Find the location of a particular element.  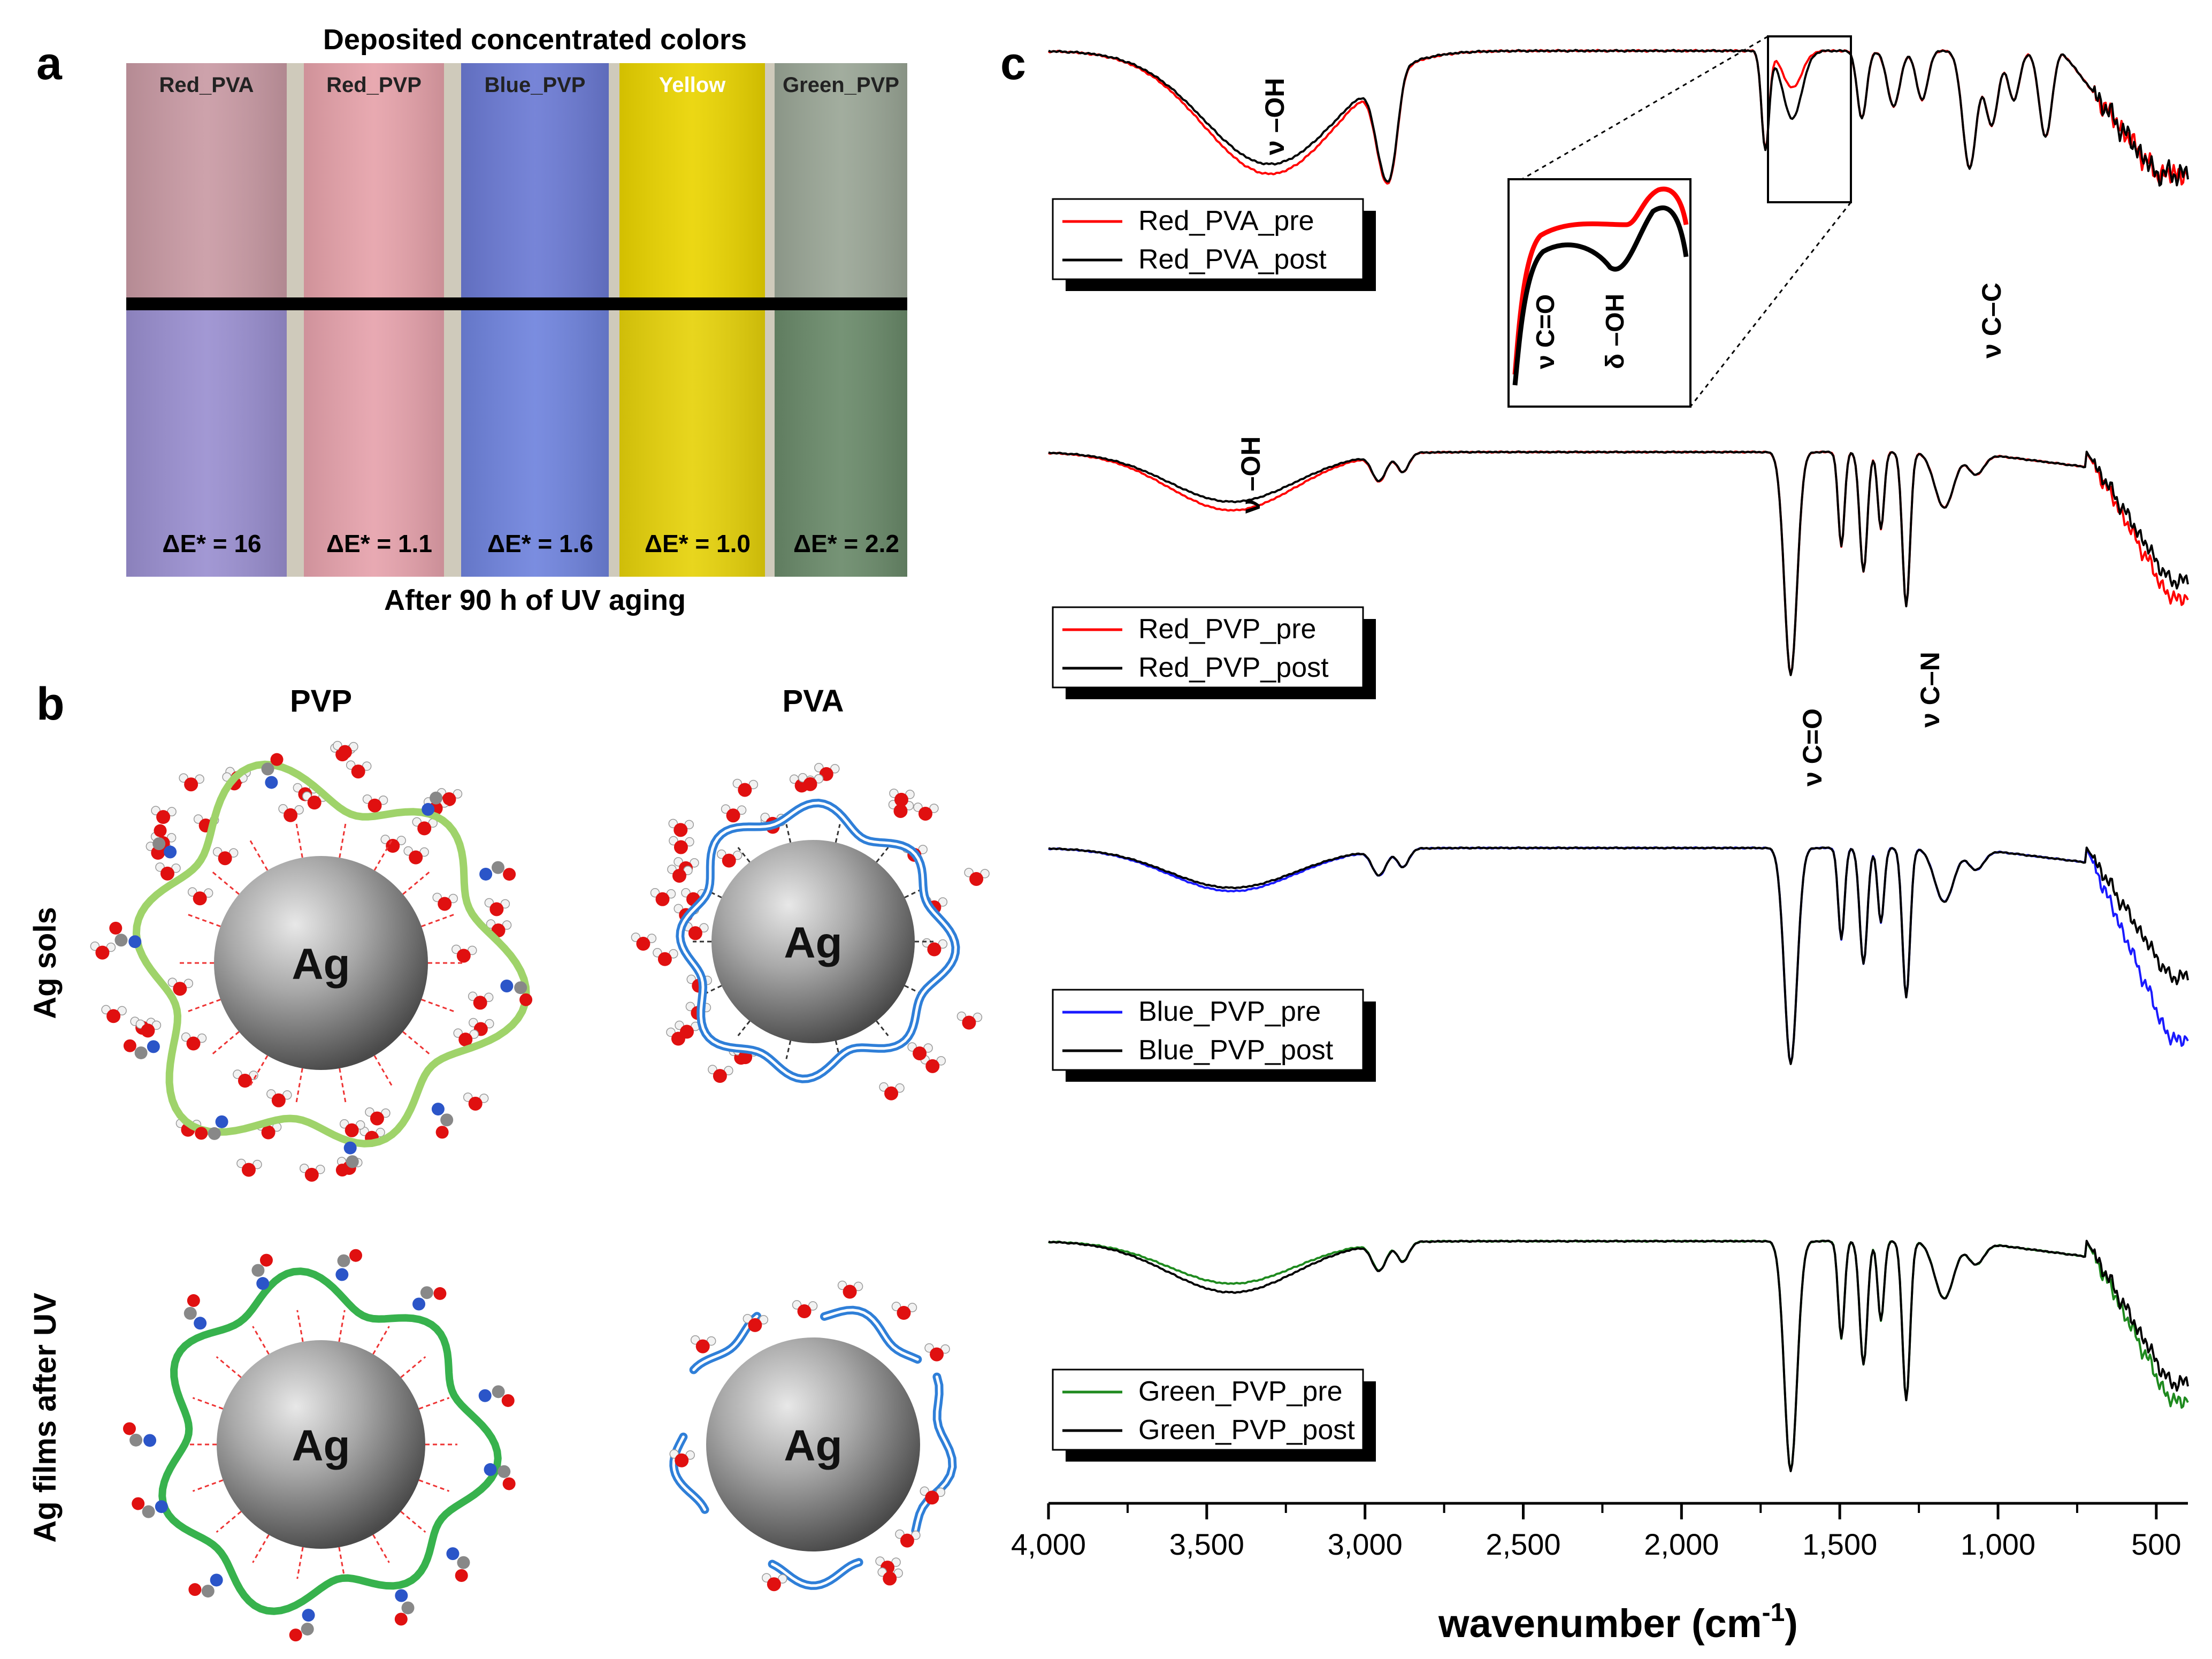

panel-c-label: c is located at coordinates (1013, 64).